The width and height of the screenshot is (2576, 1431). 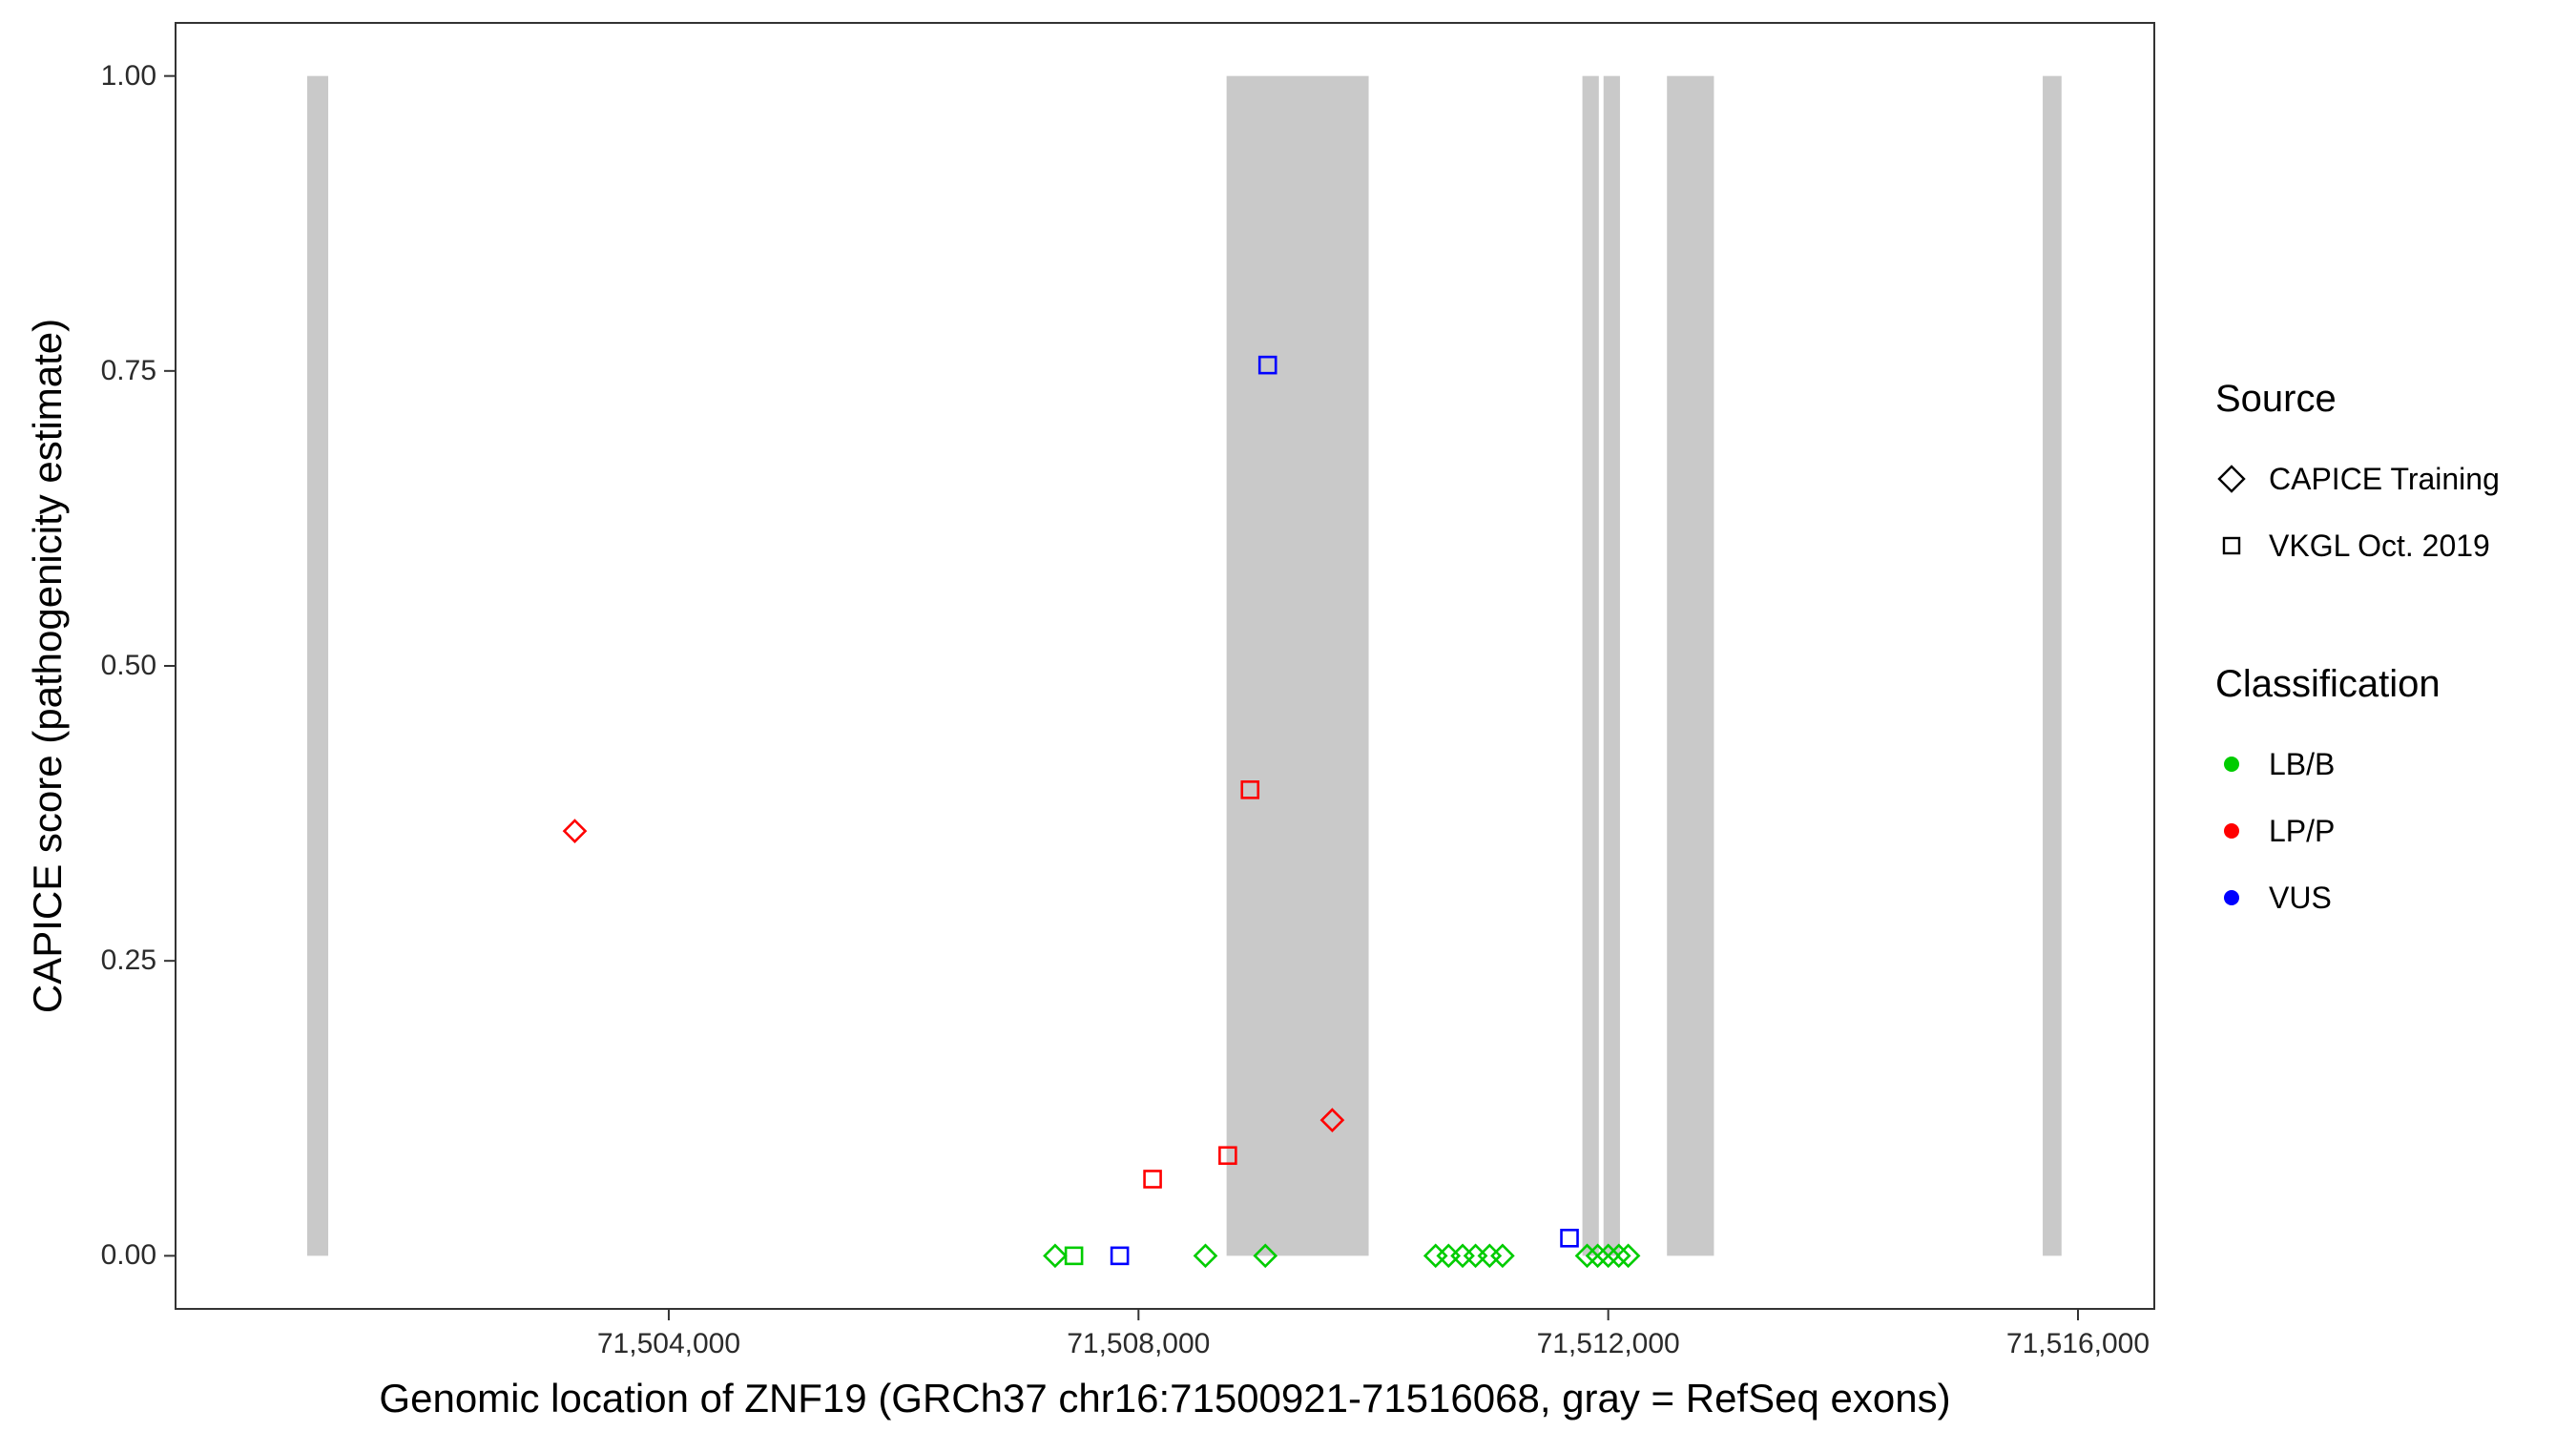 What do you see at coordinates (2276, 399) in the screenshot?
I see `legend-source-title: Source` at bounding box center [2276, 399].